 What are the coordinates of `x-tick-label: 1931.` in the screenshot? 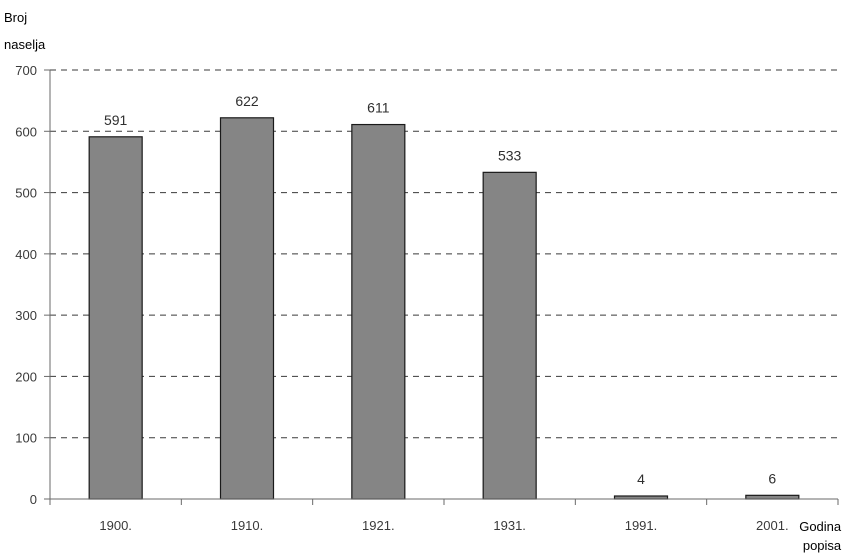 It's located at (509, 525).